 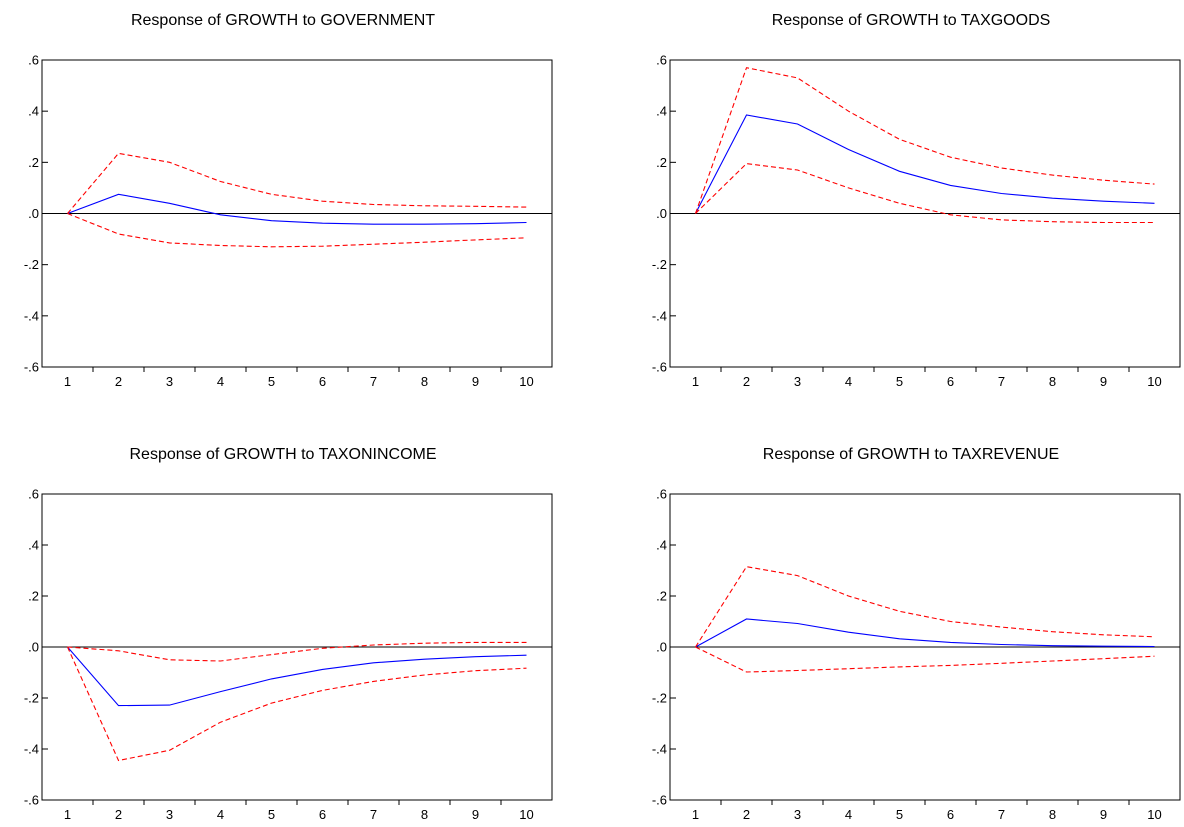 I want to click on chart-title: Response of GROWTH to GOVERNMENT, so click(x=283, y=20).